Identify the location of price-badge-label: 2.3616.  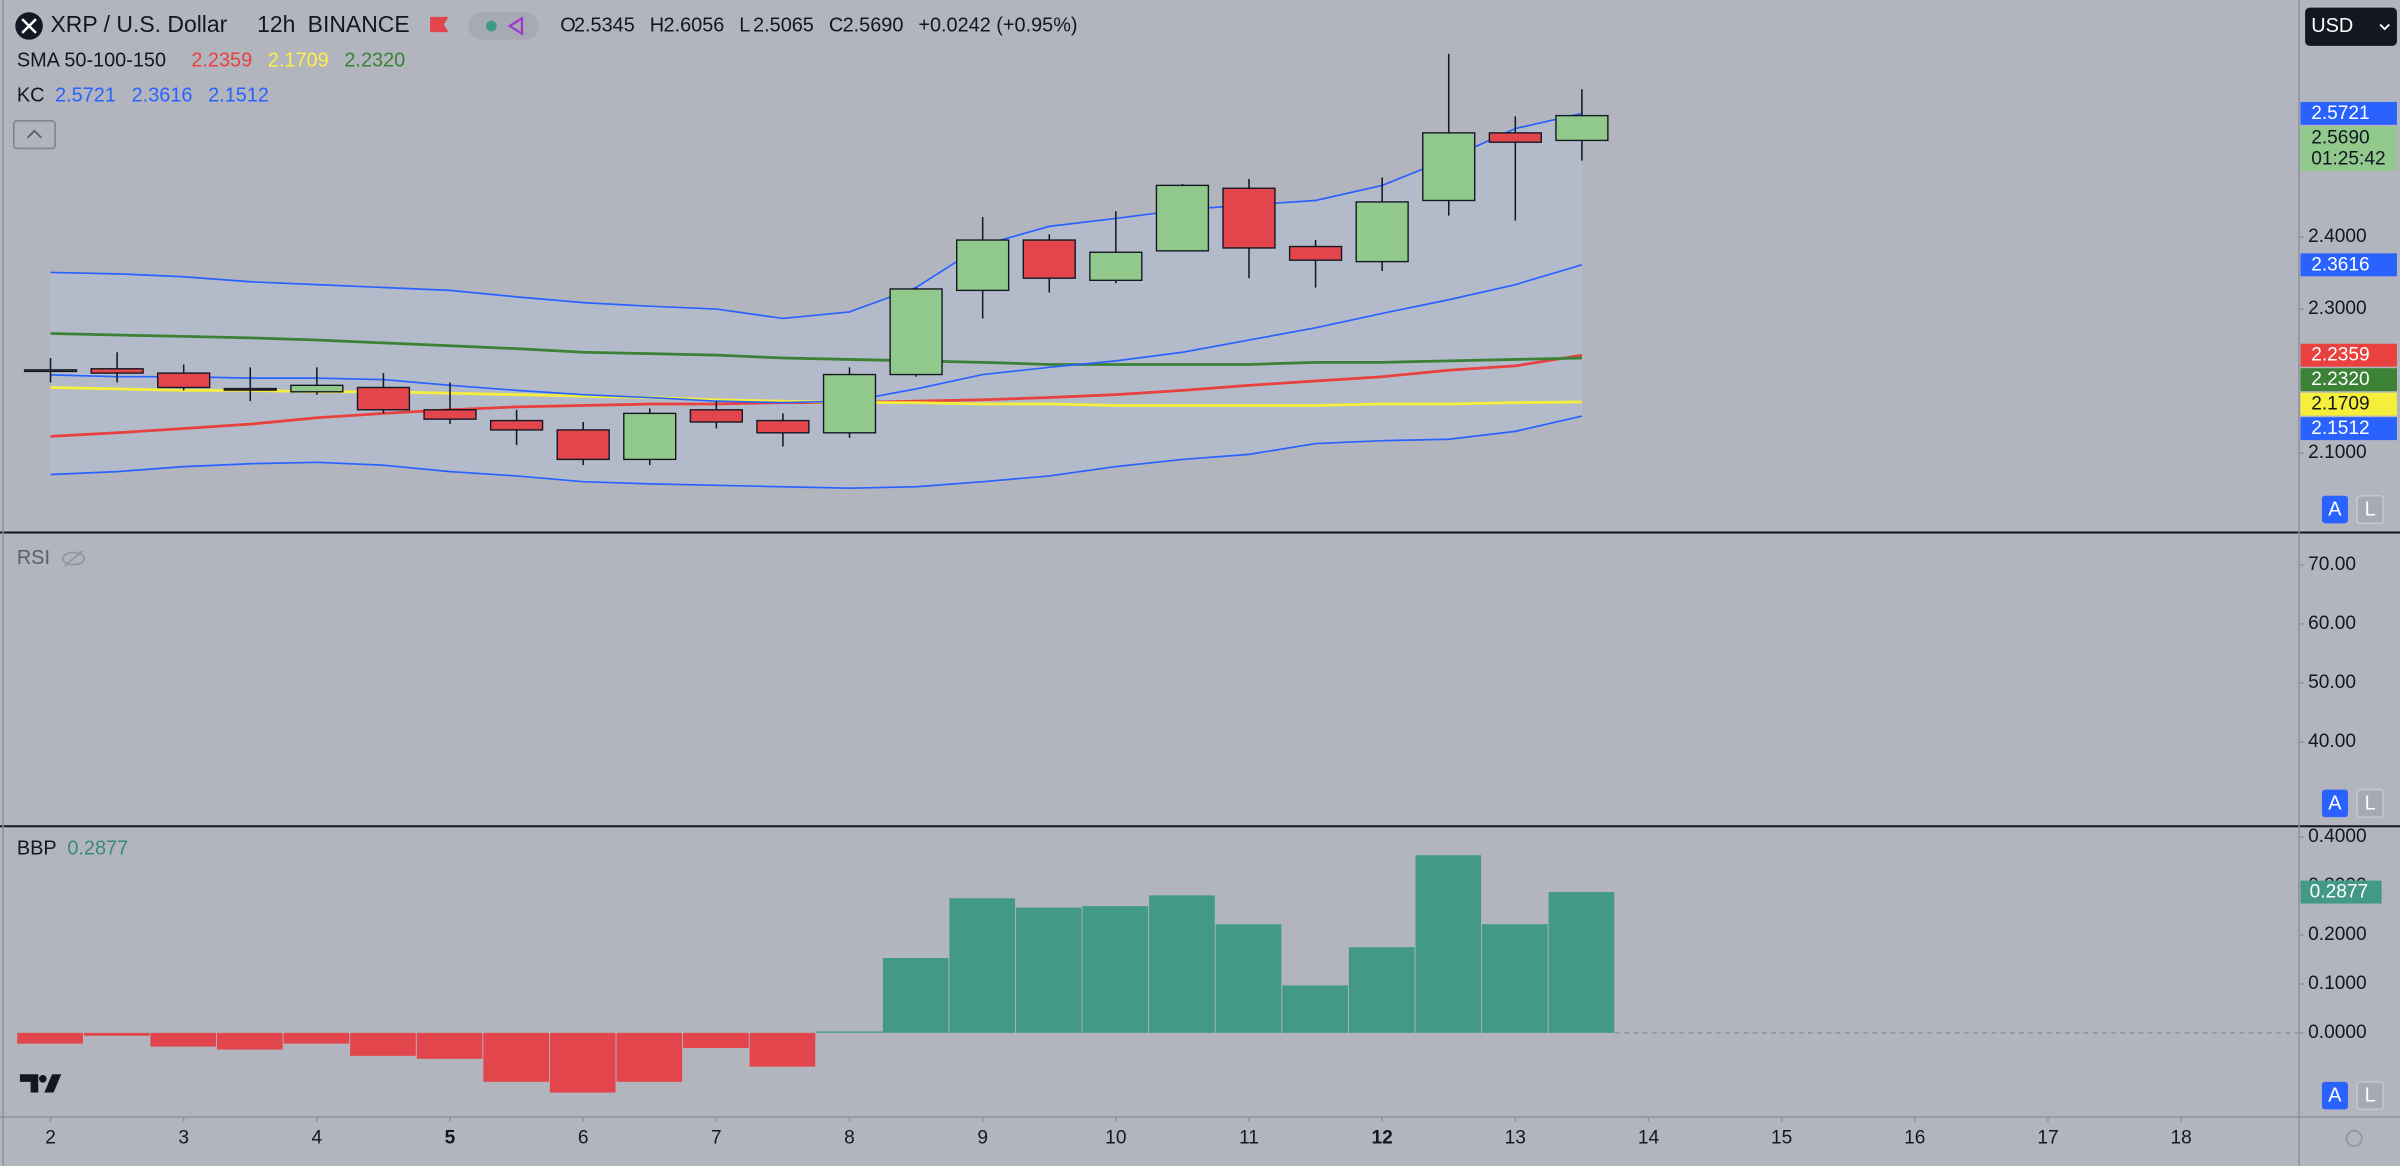
(2340, 264).